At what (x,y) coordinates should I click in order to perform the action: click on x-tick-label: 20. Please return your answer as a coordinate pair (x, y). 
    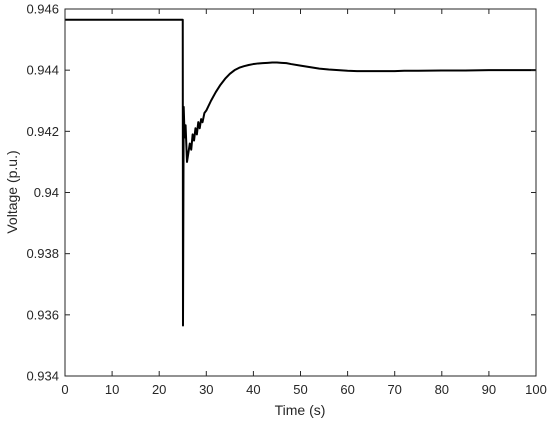
    Looking at the image, I should click on (159, 389).